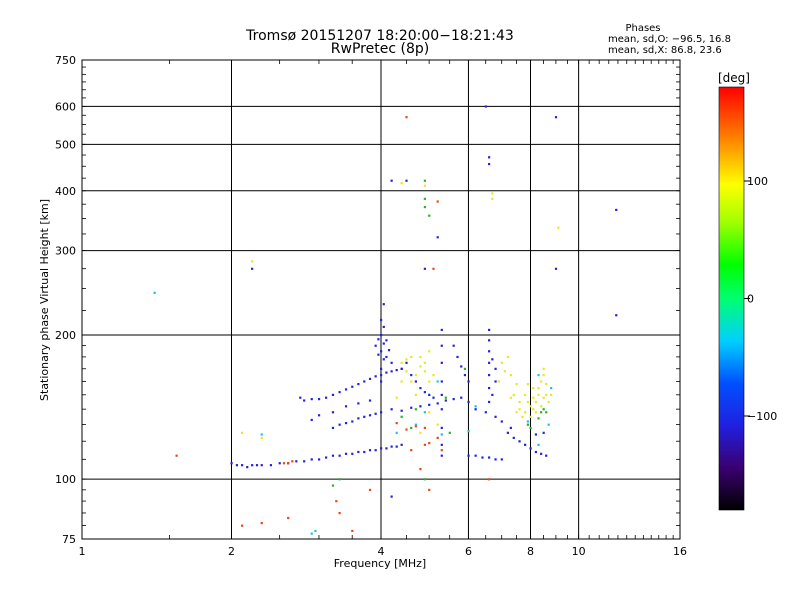 The width and height of the screenshot is (800, 600). Describe the element at coordinates (747, 291) in the screenshot. I see `colorbar: [deg] 100 0 −100` at that location.